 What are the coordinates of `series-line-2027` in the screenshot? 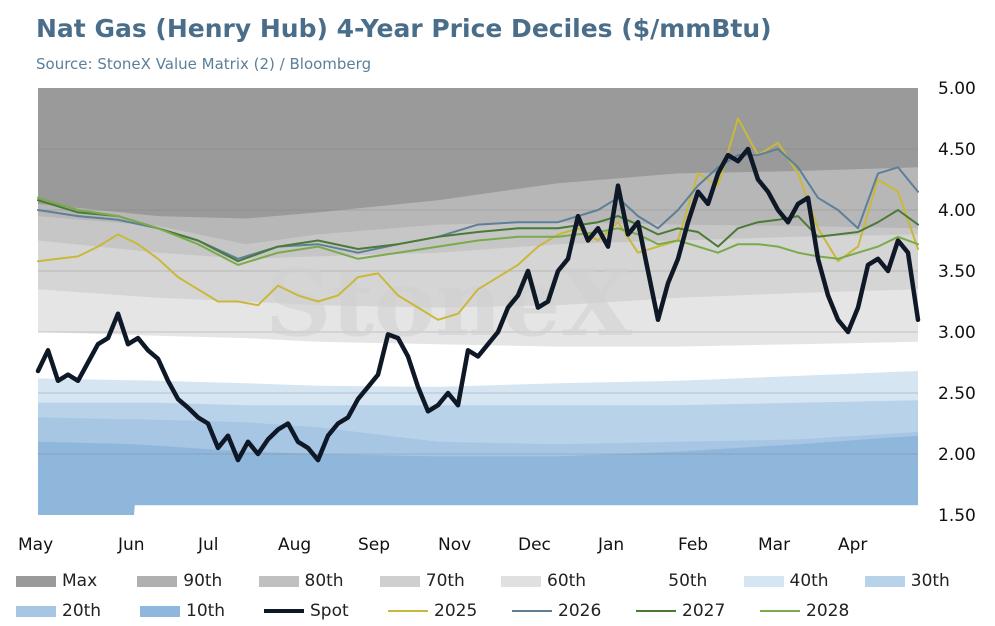 It's located at (478, 231).